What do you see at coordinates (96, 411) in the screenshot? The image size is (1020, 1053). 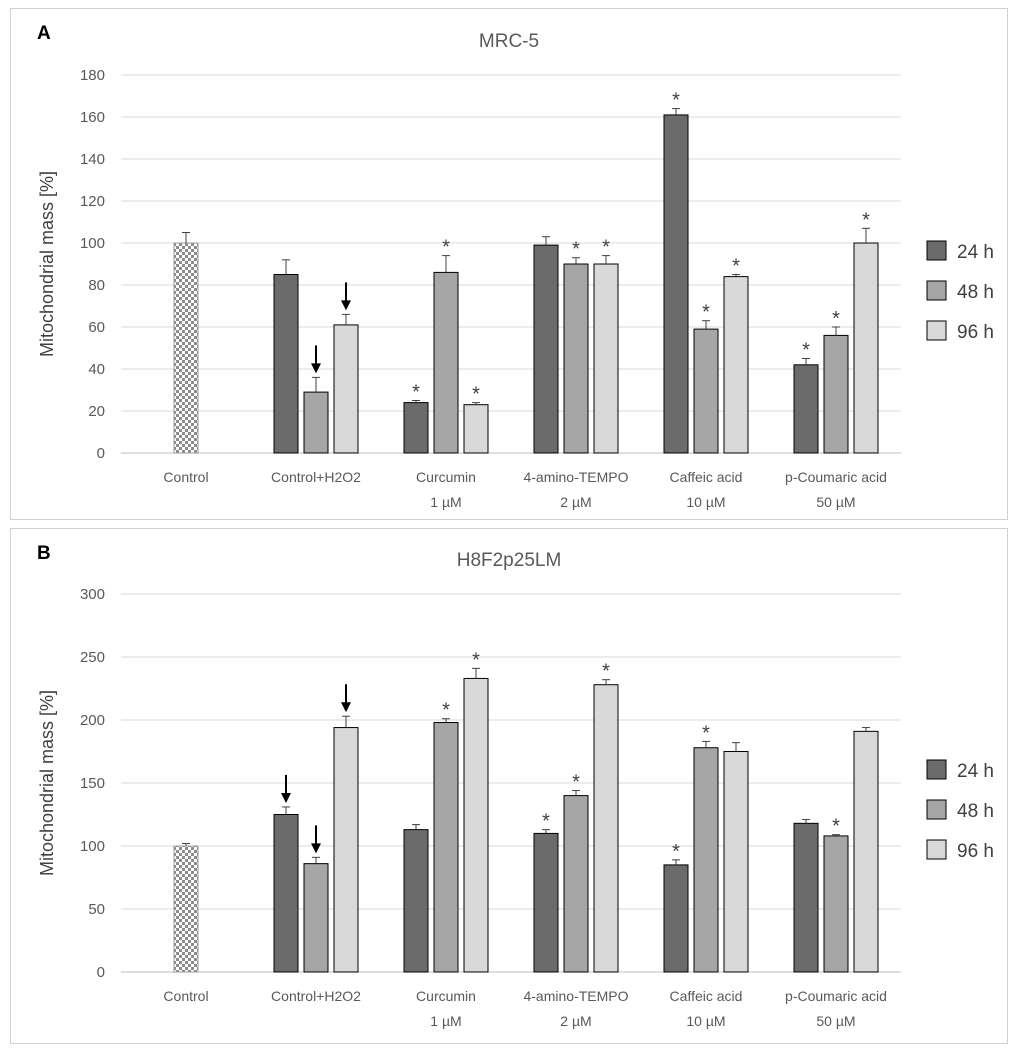 I see `y-tick-label: 20` at bounding box center [96, 411].